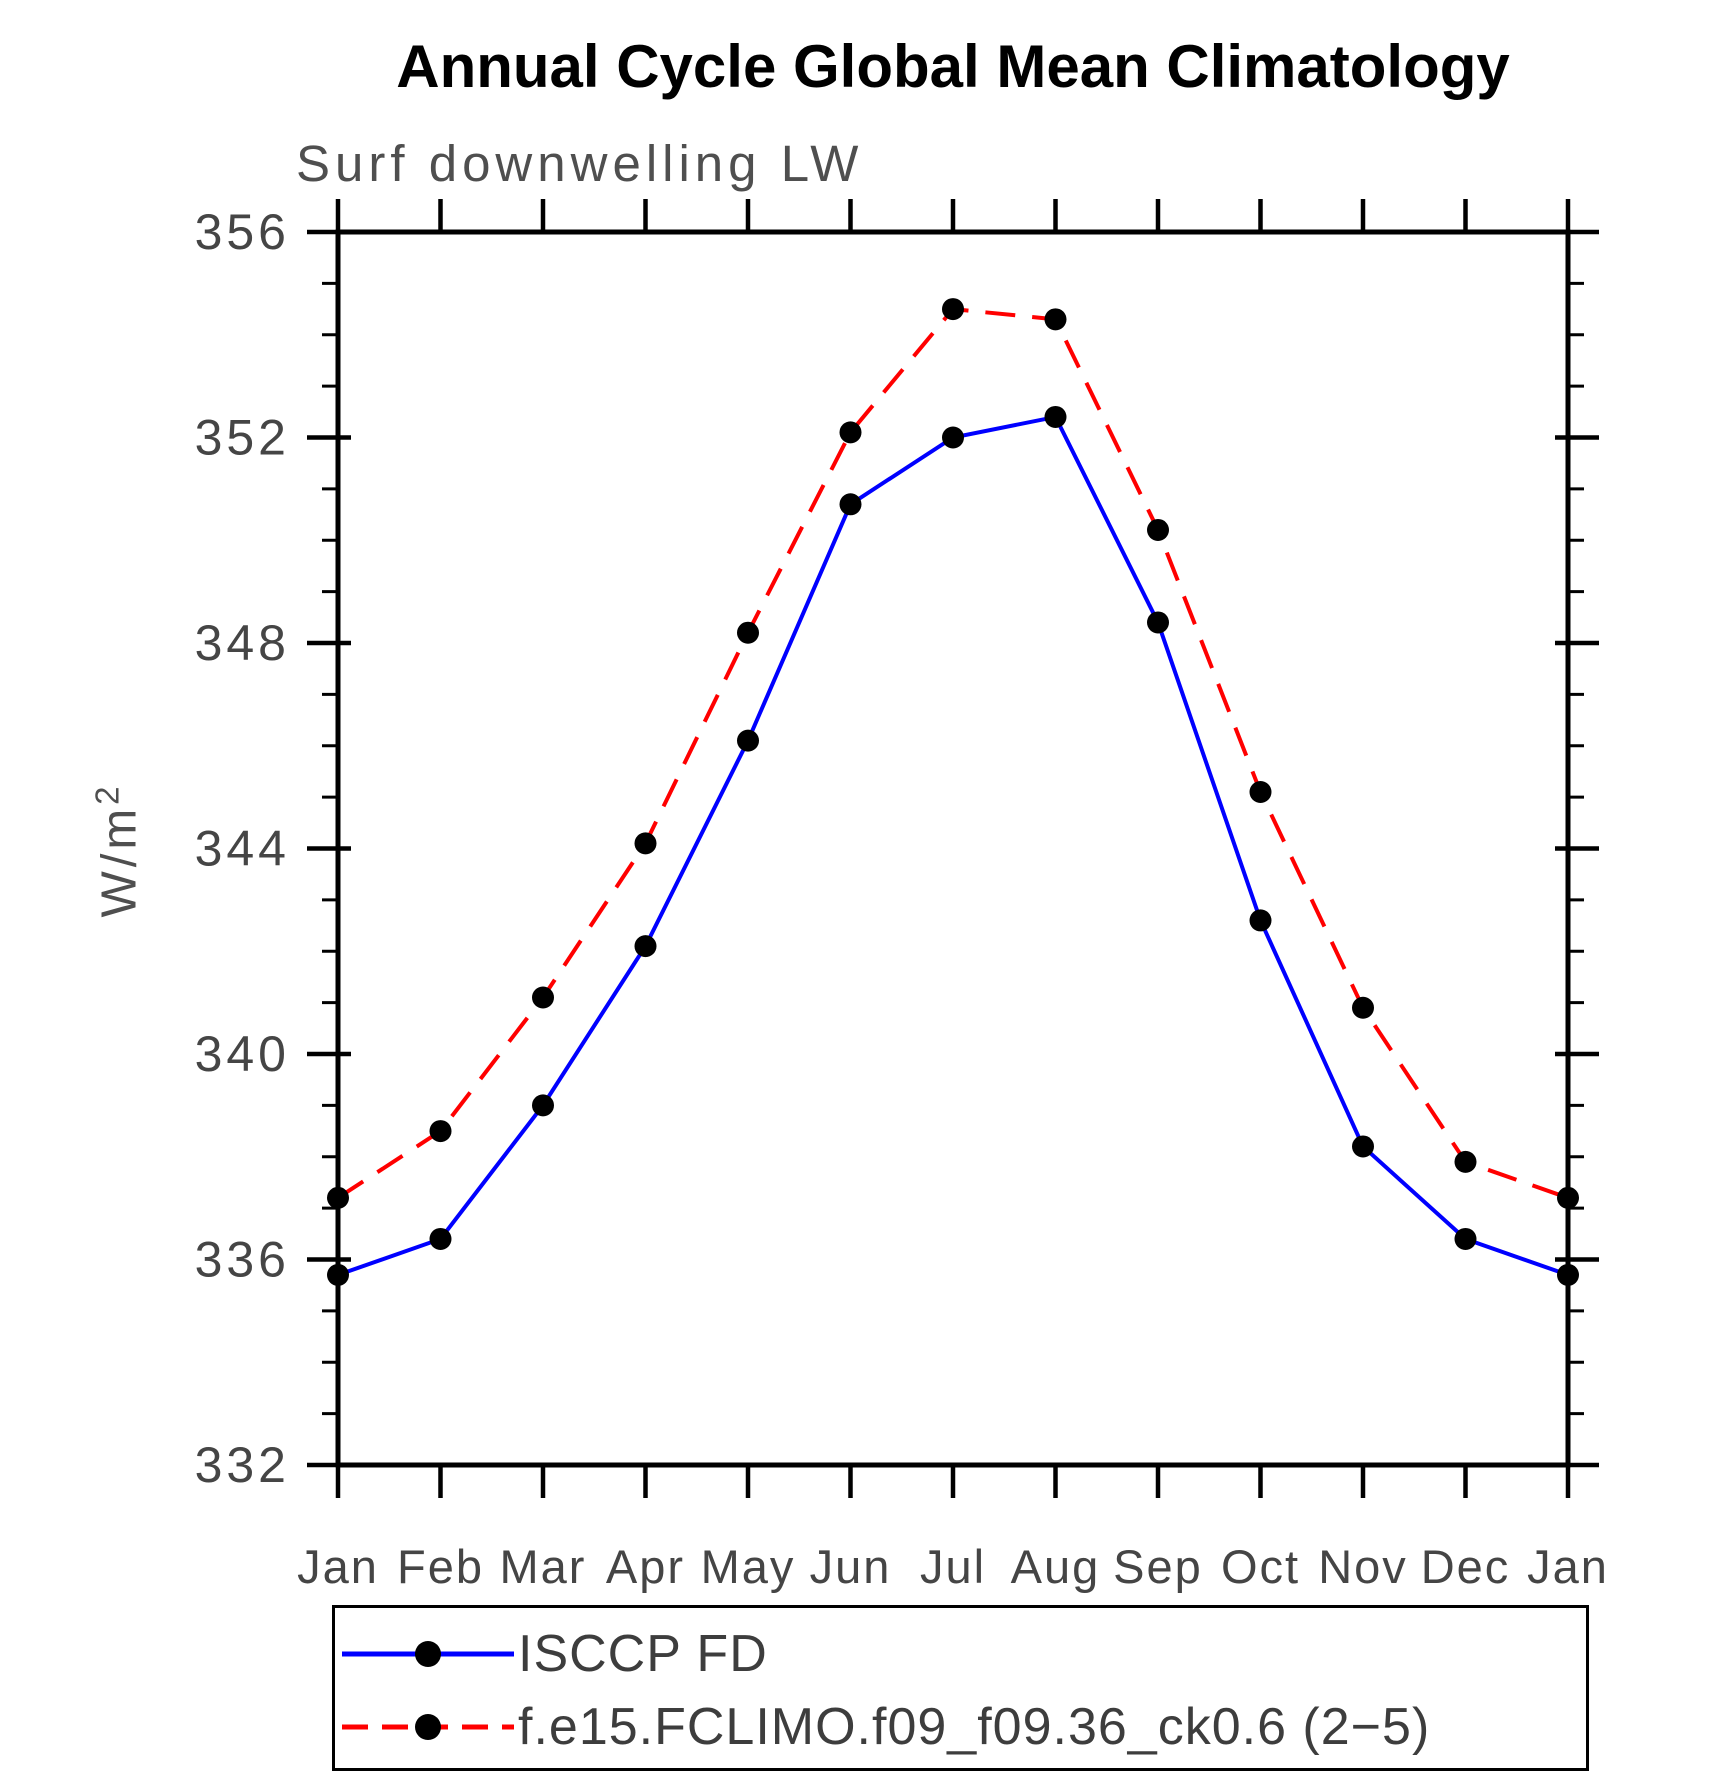  Describe the element at coordinates (953, 66) in the screenshot. I see `chart-title: Annual Cycle Global Mean Climatology` at that location.